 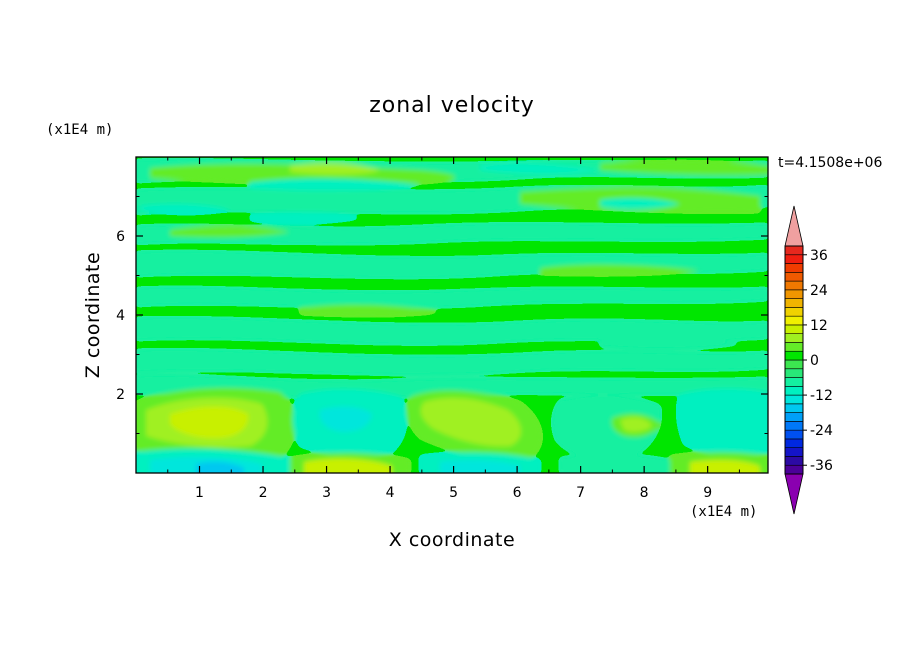 I want to click on colorbar-label: -36, so click(x=821, y=466).